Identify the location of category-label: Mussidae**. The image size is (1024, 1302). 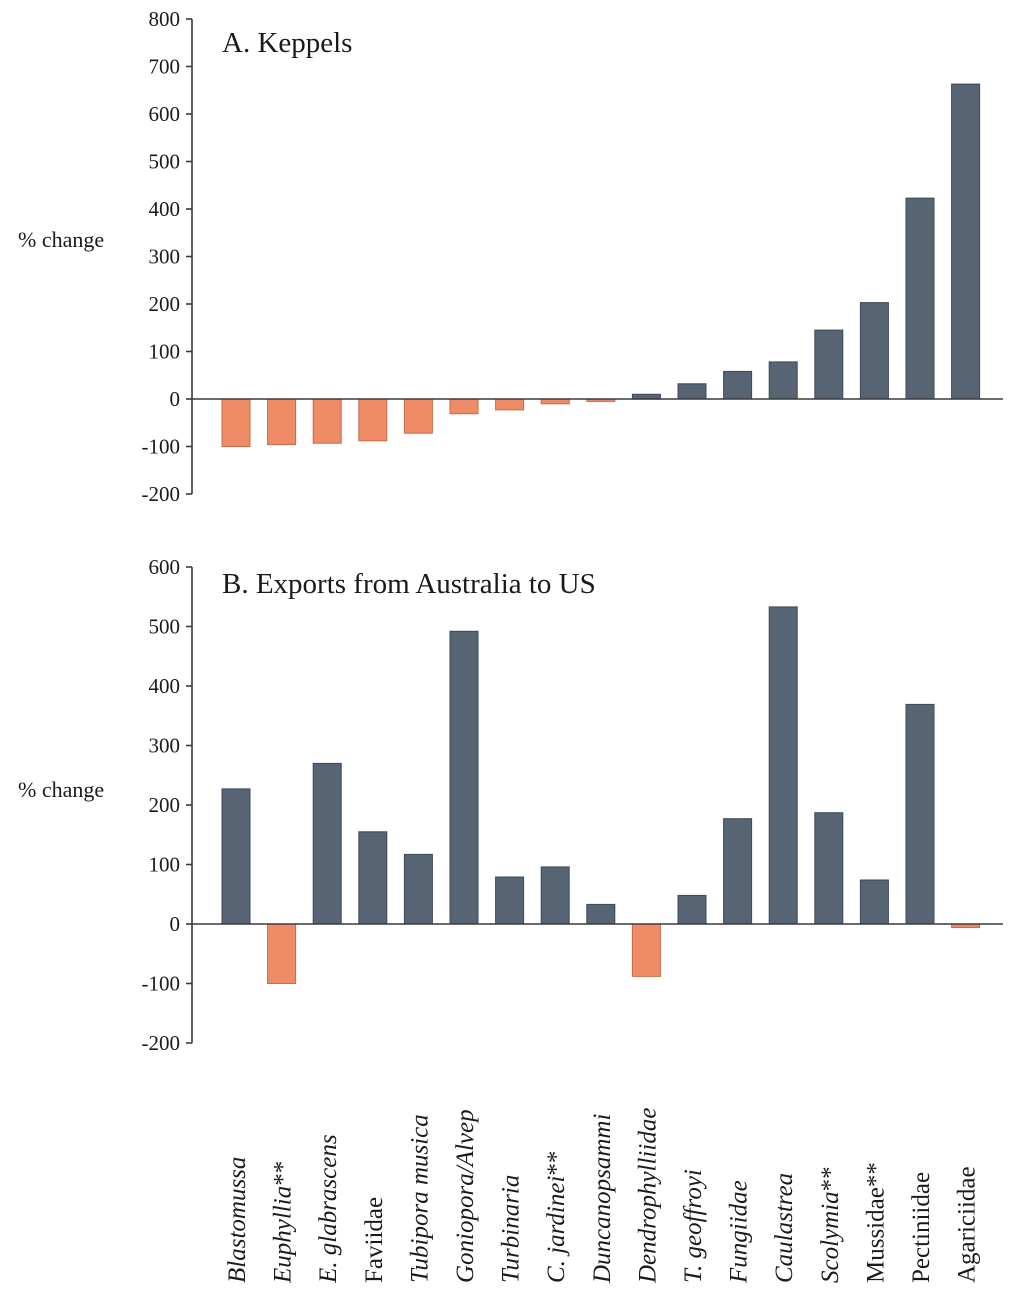
(875, 1222).